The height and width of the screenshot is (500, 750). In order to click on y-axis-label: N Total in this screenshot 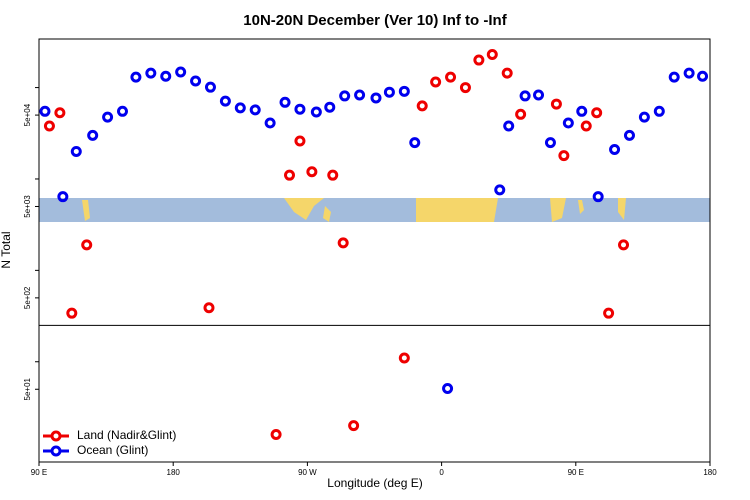, I will do `click(6, 249)`.